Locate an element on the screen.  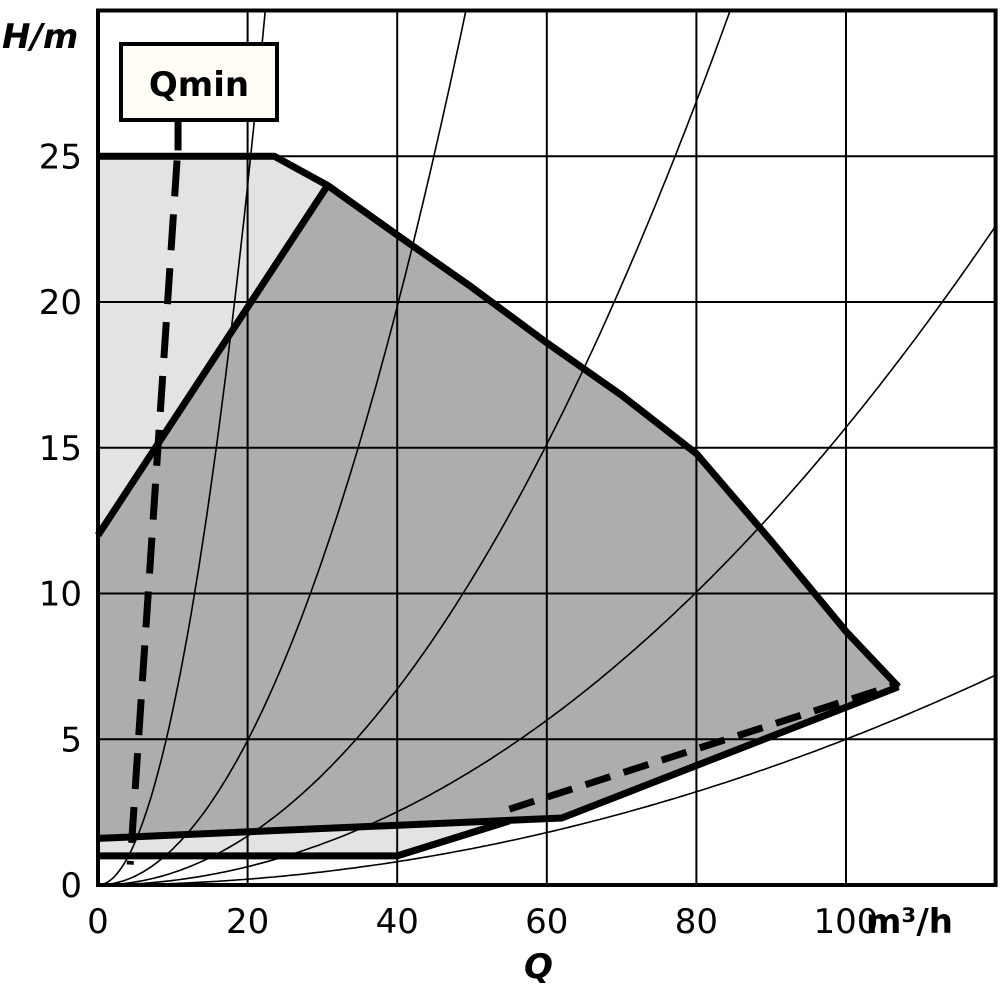
x-axis-label: Q is located at coordinates (538, 967).